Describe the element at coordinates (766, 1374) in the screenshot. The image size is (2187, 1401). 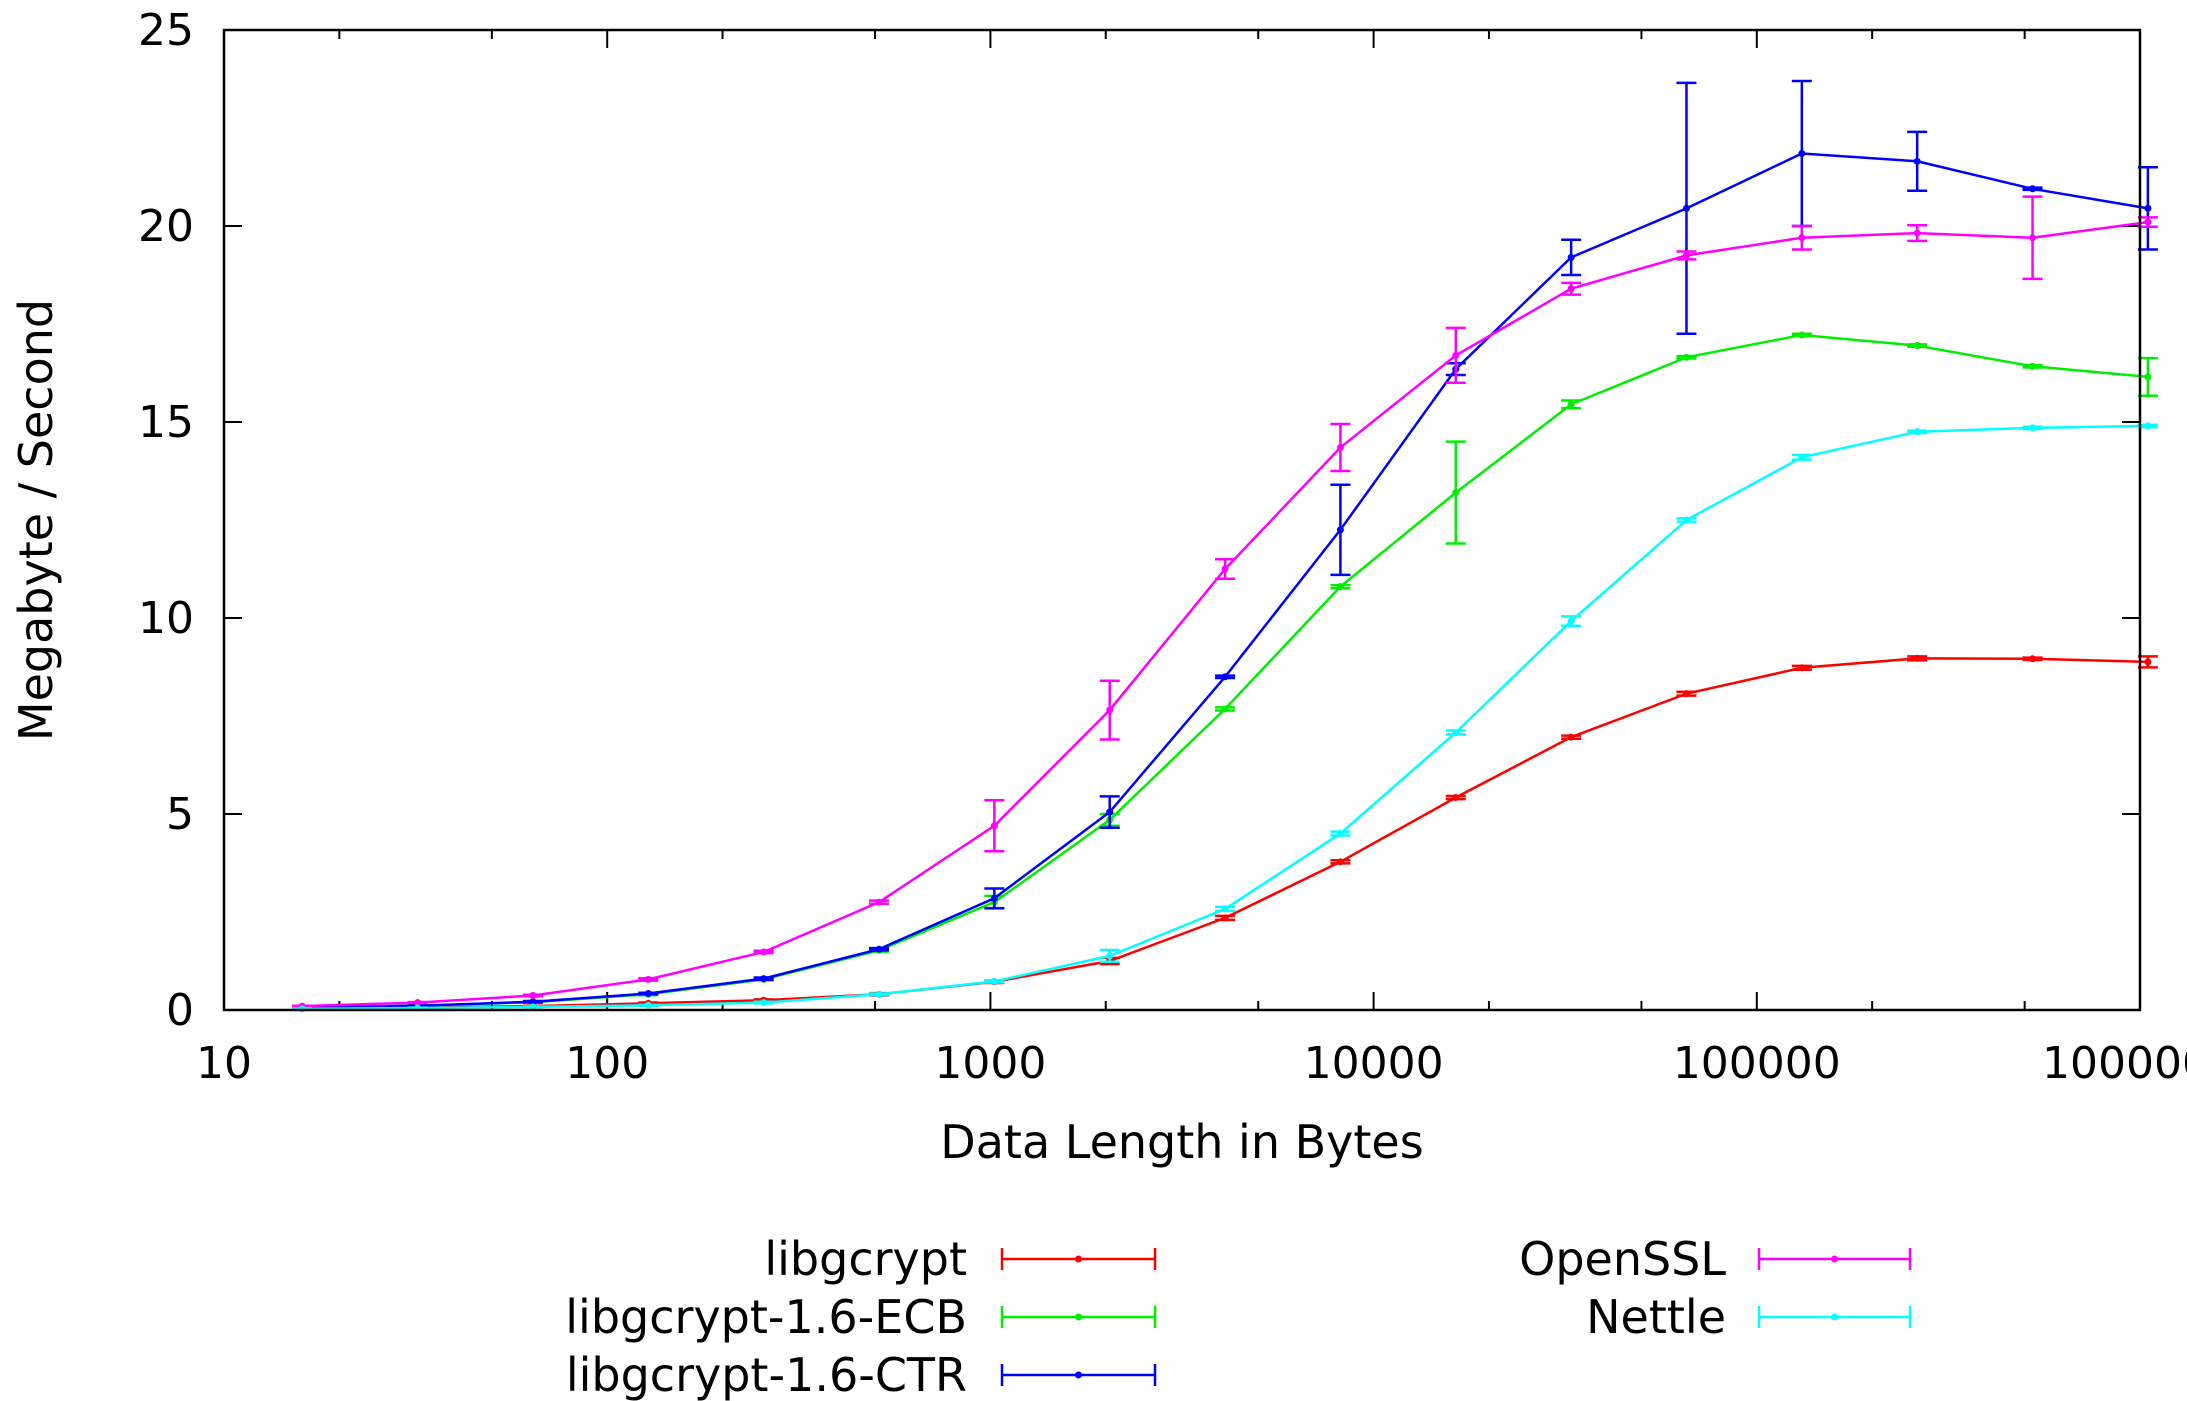
I see `legend-label: libgcrypt-1.6-CTR` at that location.